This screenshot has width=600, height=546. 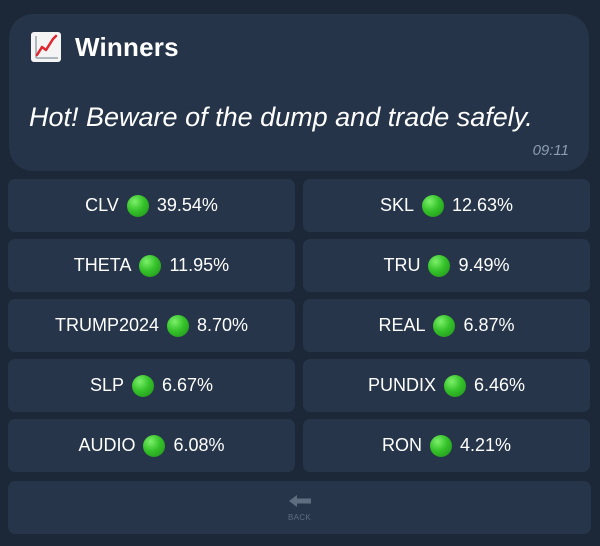 I want to click on coin-symbol: SKL, so click(x=396, y=205).